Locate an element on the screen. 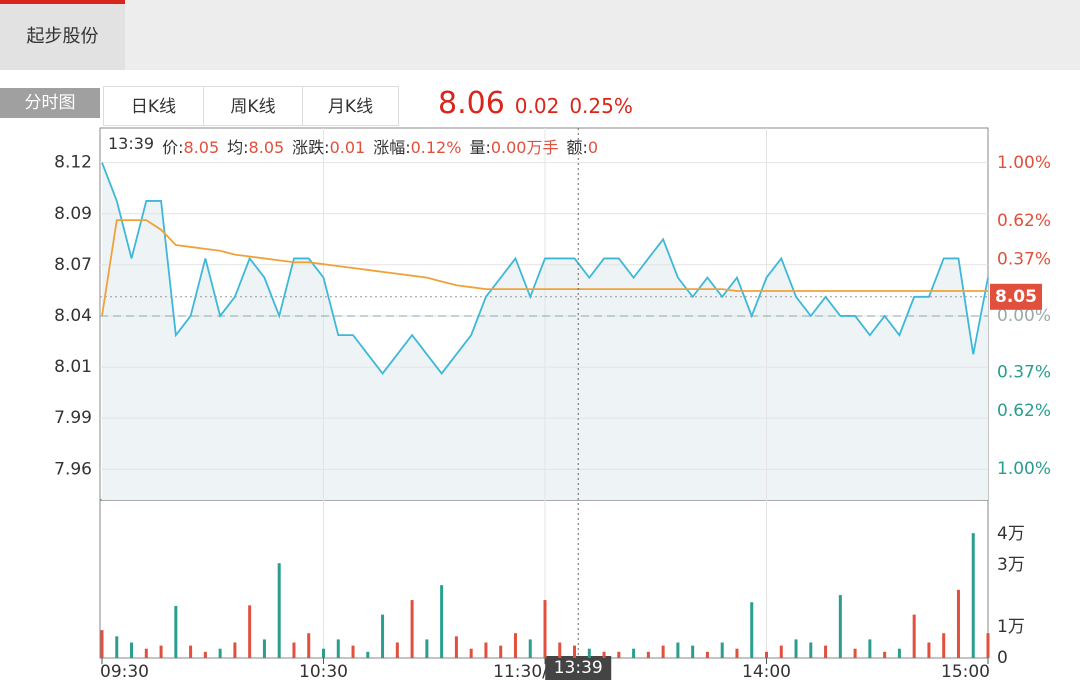  x-tick-label: 15:00 is located at coordinates (965, 672).